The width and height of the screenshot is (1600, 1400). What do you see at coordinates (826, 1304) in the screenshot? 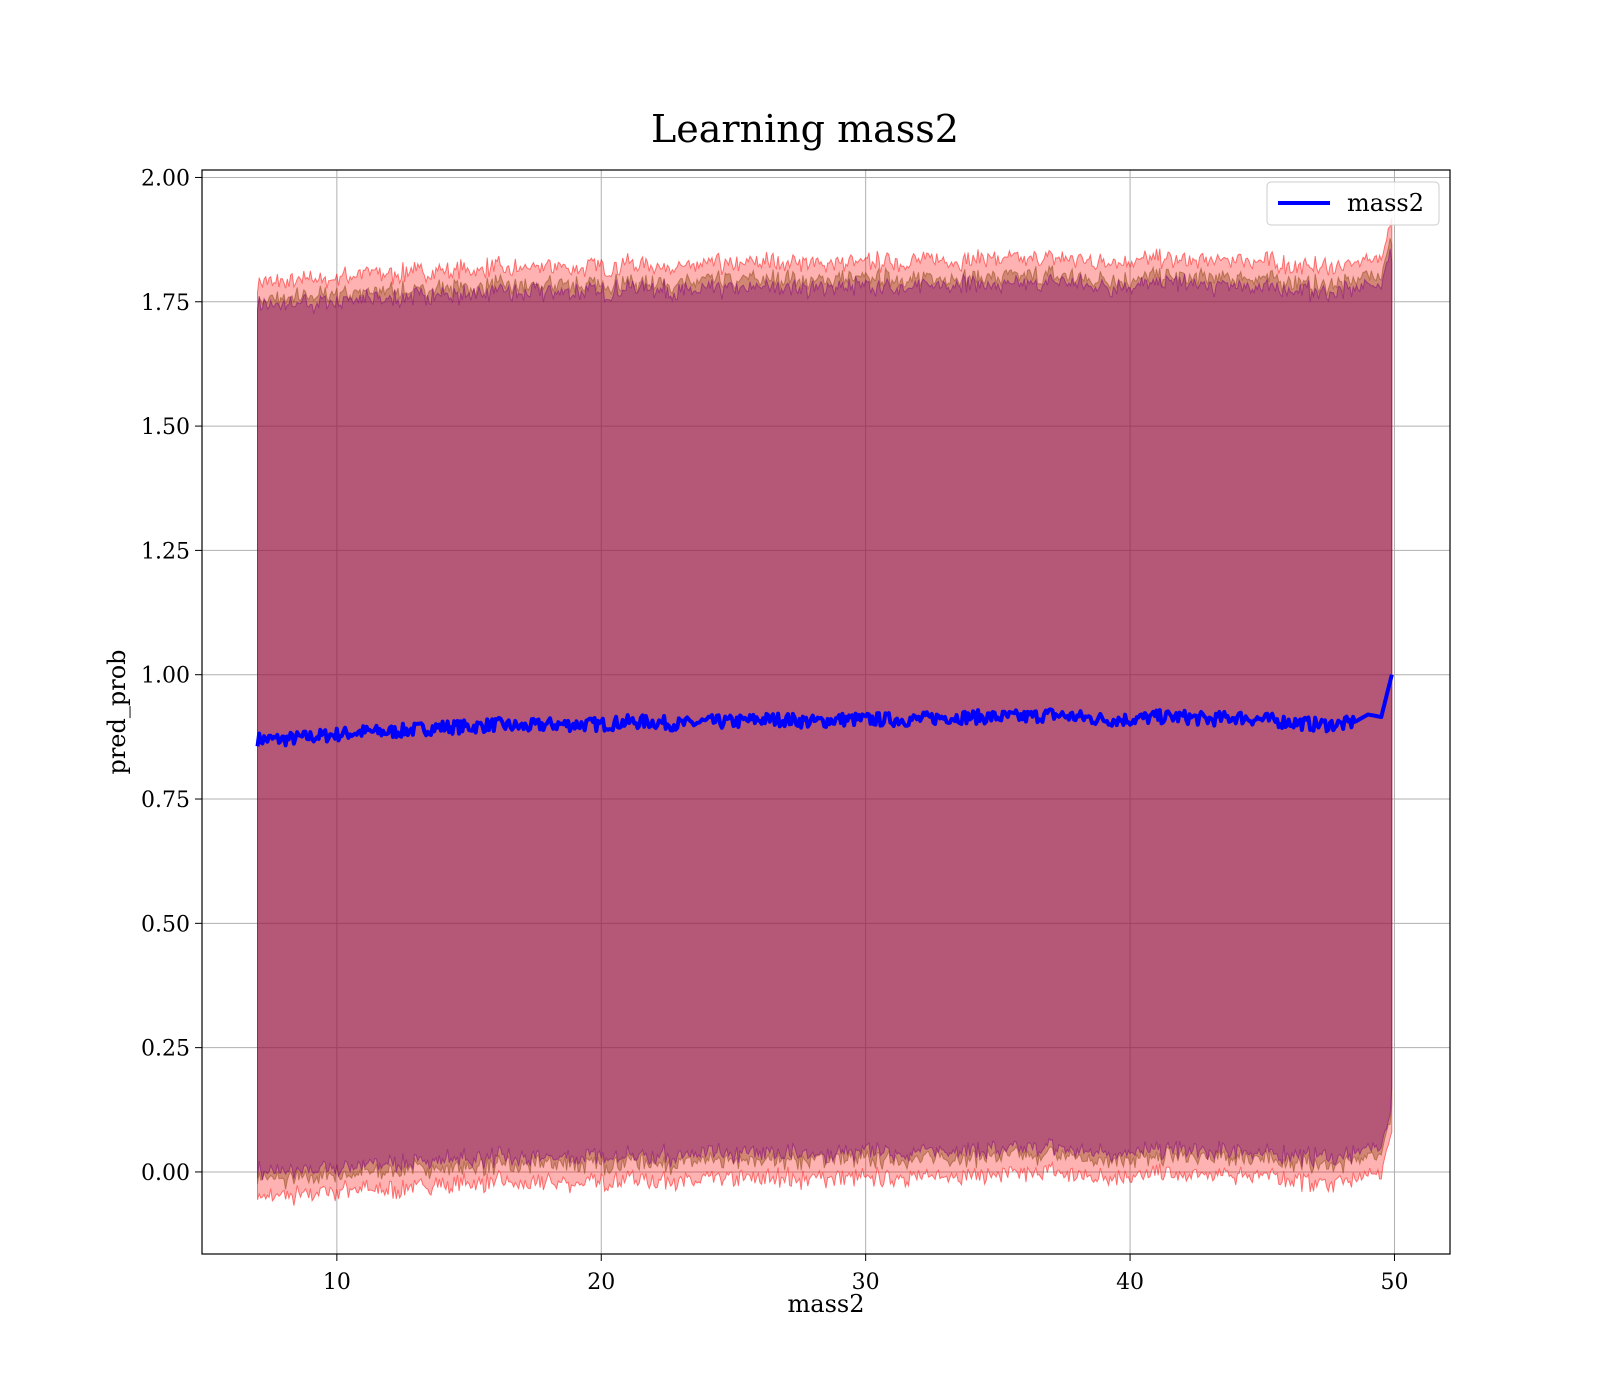
I see `x-axis-label: mass2` at bounding box center [826, 1304].